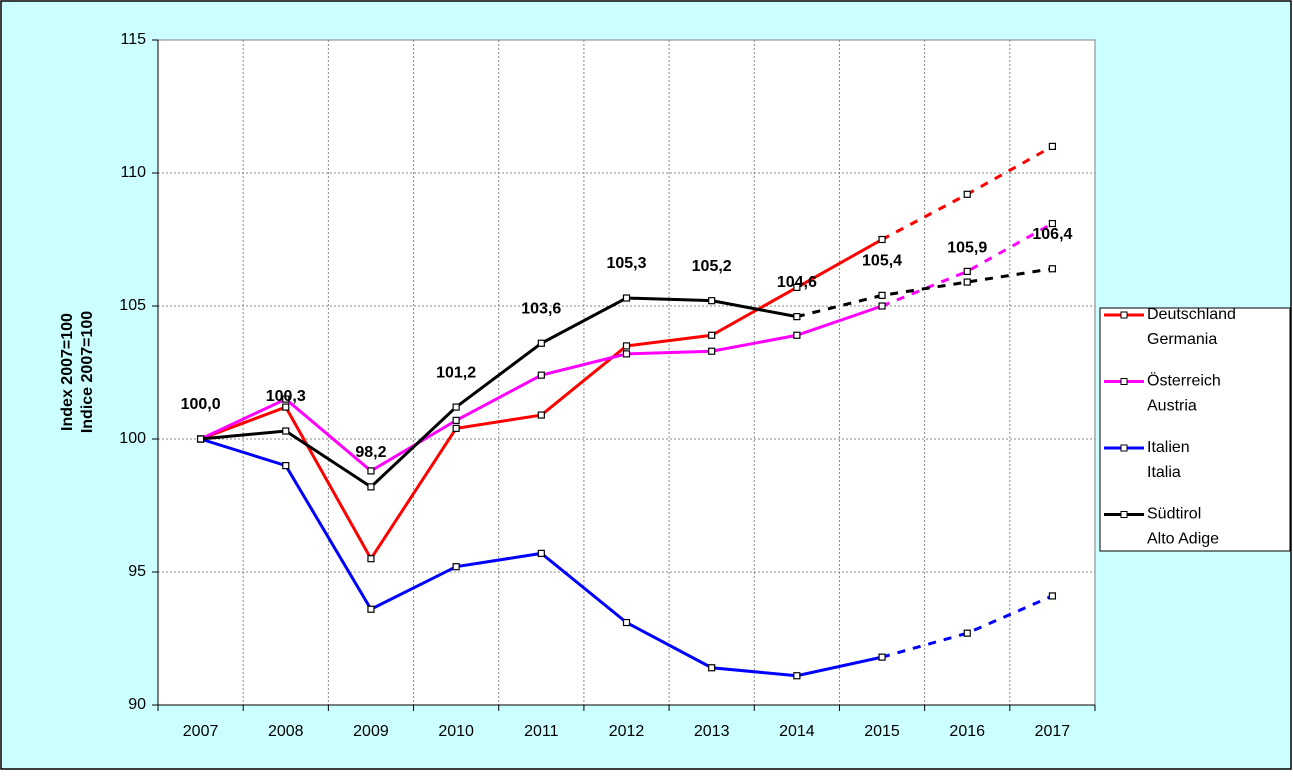 Image resolution: width=1293 pixels, height=776 pixels. I want to click on data-label: 105,2, so click(712, 266).